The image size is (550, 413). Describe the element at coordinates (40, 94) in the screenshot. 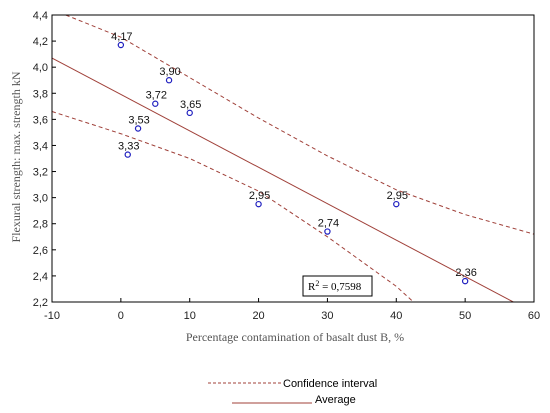

I see `y-tick-label: 3,8` at that location.